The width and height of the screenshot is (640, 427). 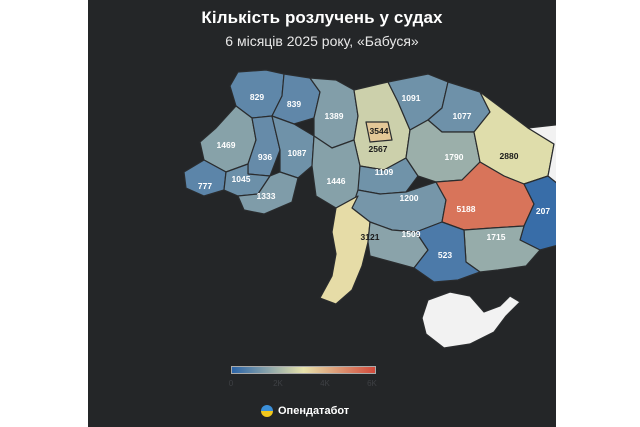 What do you see at coordinates (257, 97) in the screenshot?
I see `region-value-volyn: 829` at bounding box center [257, 97].